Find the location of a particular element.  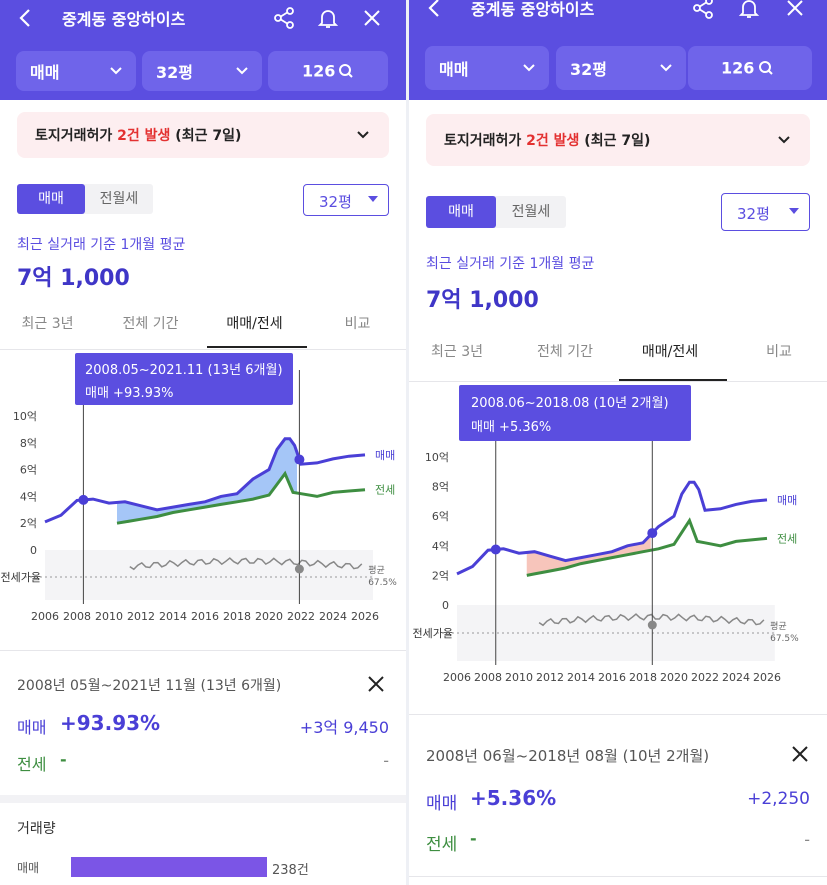

app-header: 중계동 중앙하이츠 매매 32평 126 is located at coordinates (618, 50).